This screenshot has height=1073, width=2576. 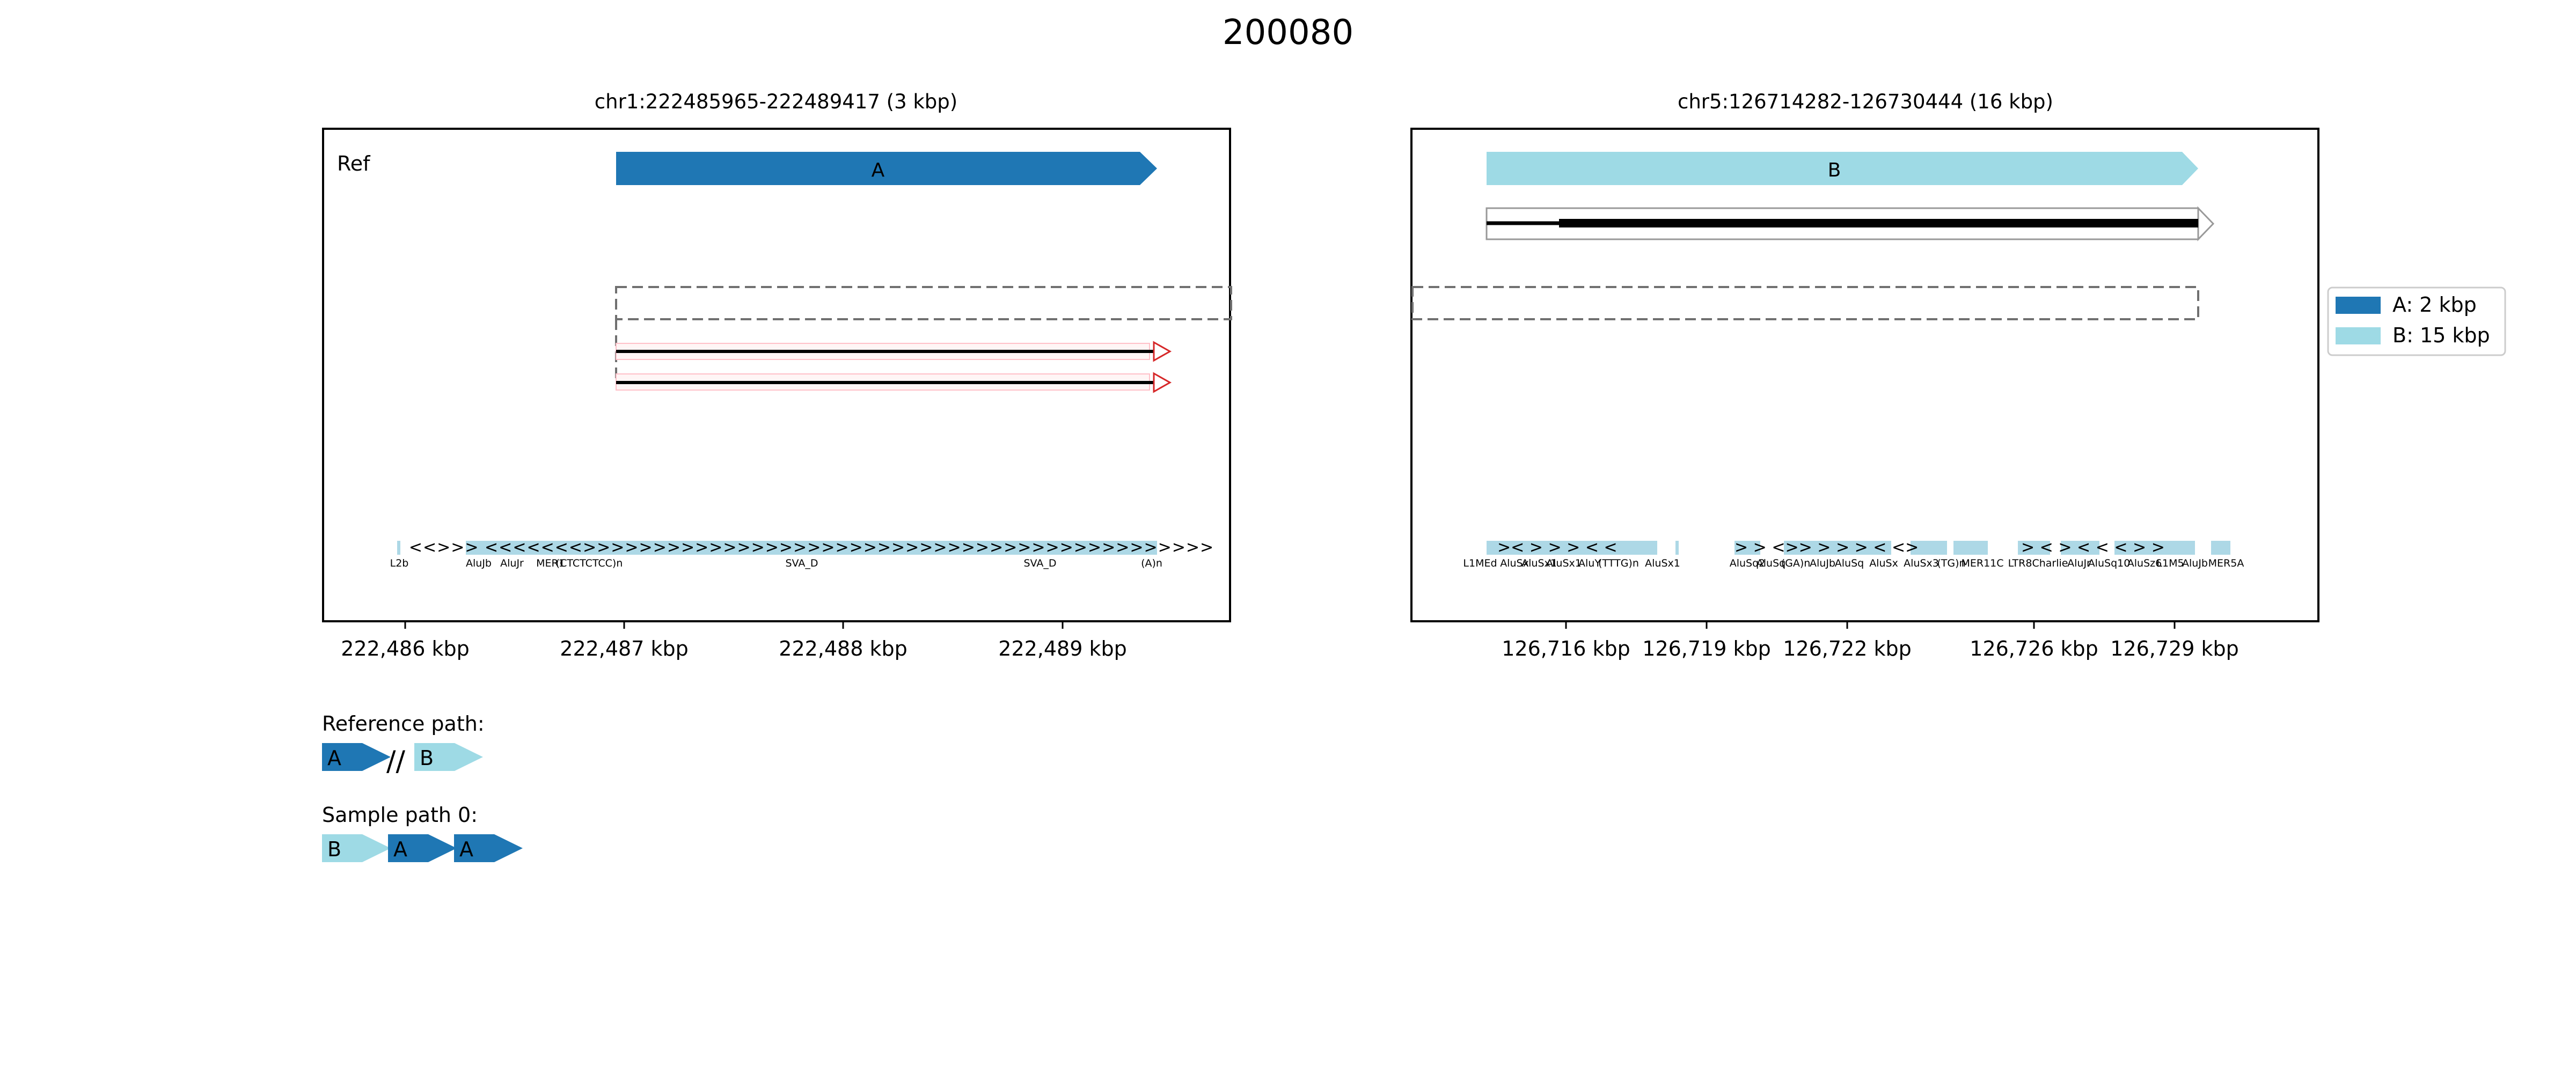 I want to click on repeat-label: (A)n, so click(x=1151, y=563).